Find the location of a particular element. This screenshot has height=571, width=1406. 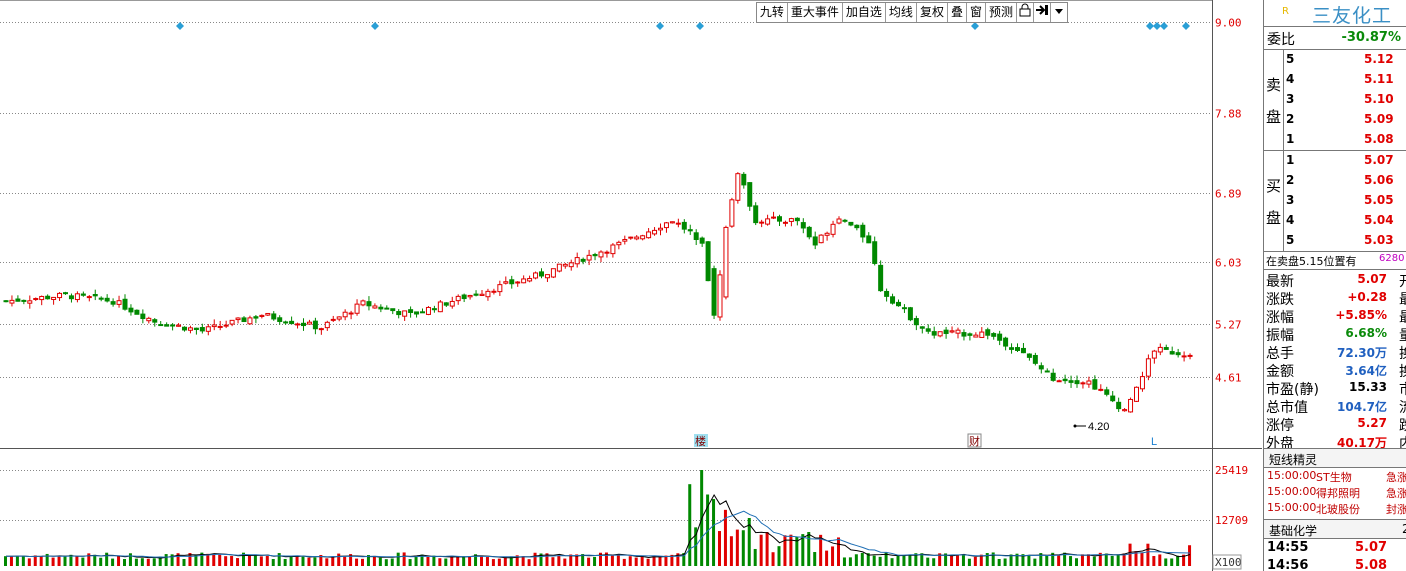

low-pointer-dot is located at coordinates (1075, 426).